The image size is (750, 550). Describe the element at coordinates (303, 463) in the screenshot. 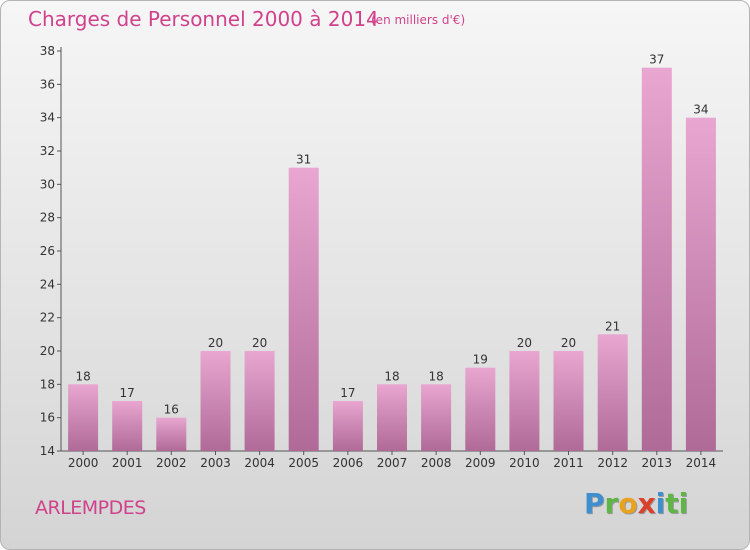

I see `x-tick-label: 2005` at that location.